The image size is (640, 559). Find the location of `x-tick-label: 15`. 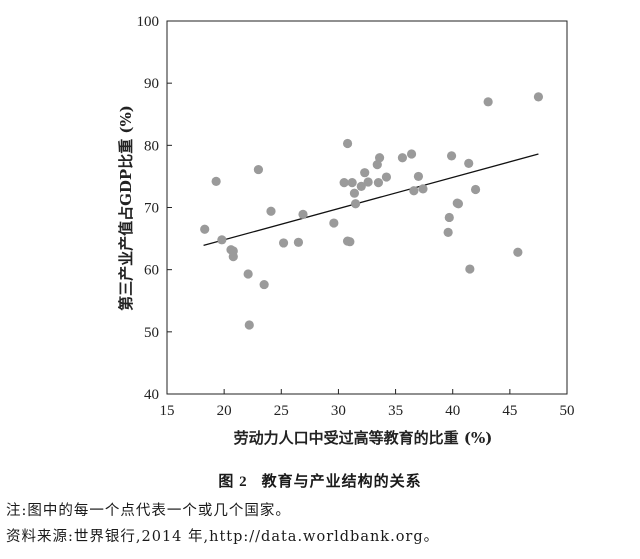

x-tick-label: 15 is located at coordinates (167, 411).